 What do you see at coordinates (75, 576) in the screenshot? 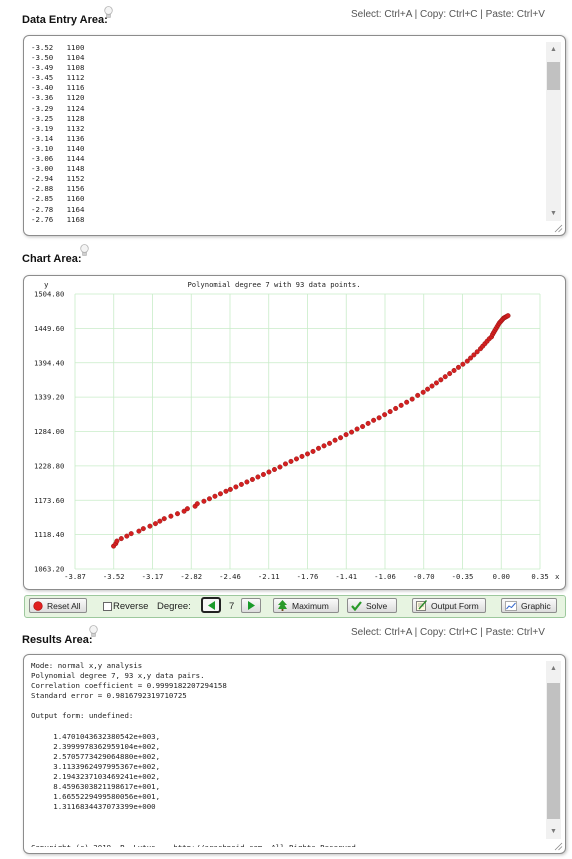
I see `x-tick-label: -3.87` at bounding box center [75, 576].